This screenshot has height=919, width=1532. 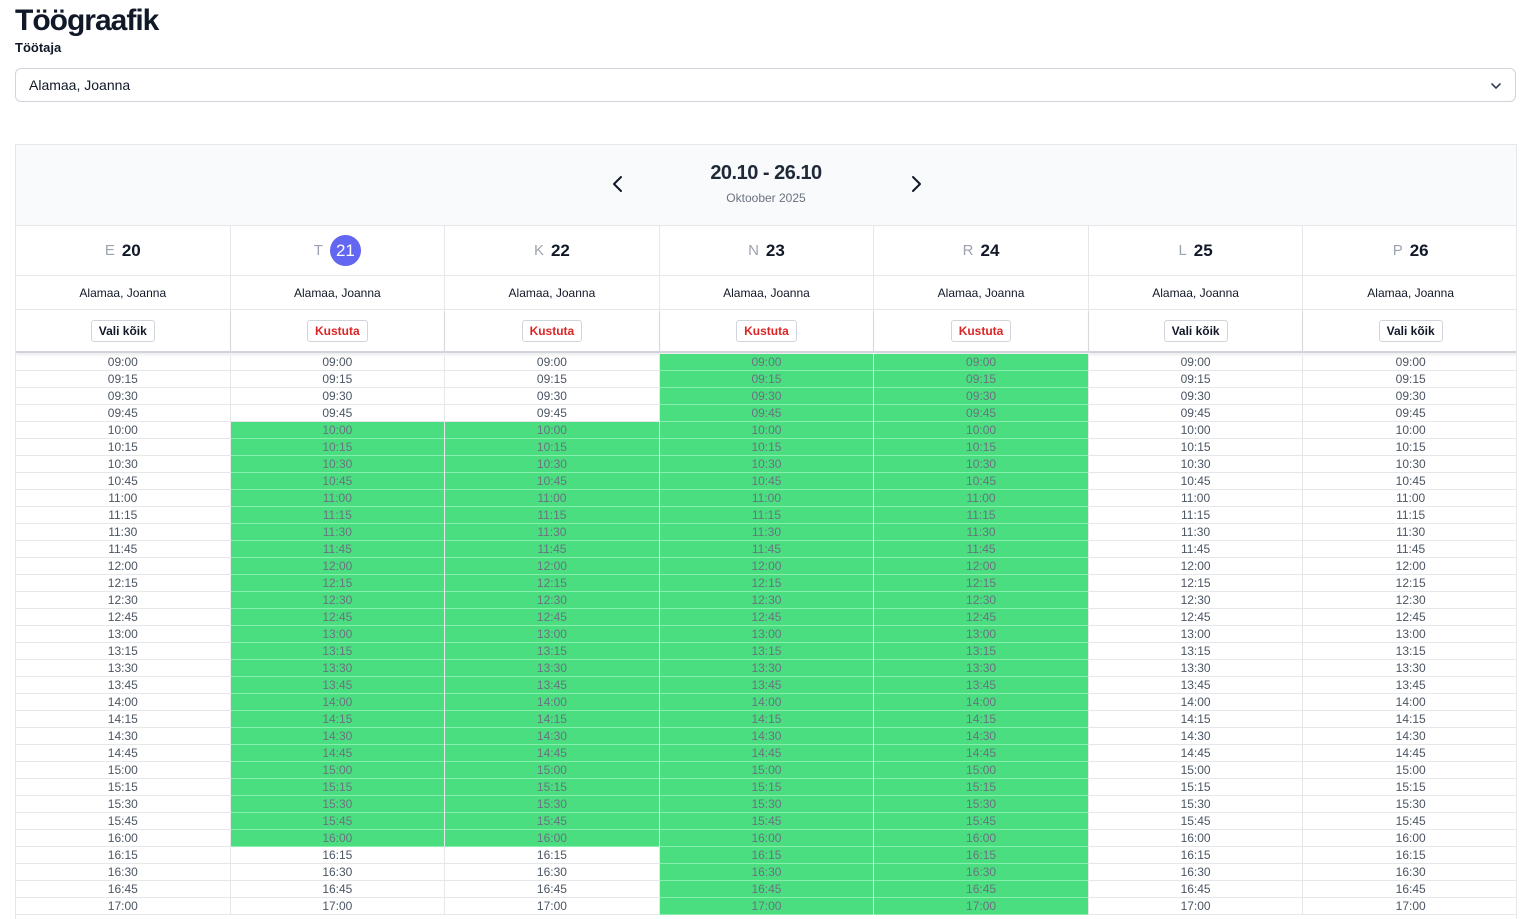 What do you see at coordinates (1410, 330) in the screenshot?
I see `select-all-button: Vali kõik` at bounding box center [1410, 330].